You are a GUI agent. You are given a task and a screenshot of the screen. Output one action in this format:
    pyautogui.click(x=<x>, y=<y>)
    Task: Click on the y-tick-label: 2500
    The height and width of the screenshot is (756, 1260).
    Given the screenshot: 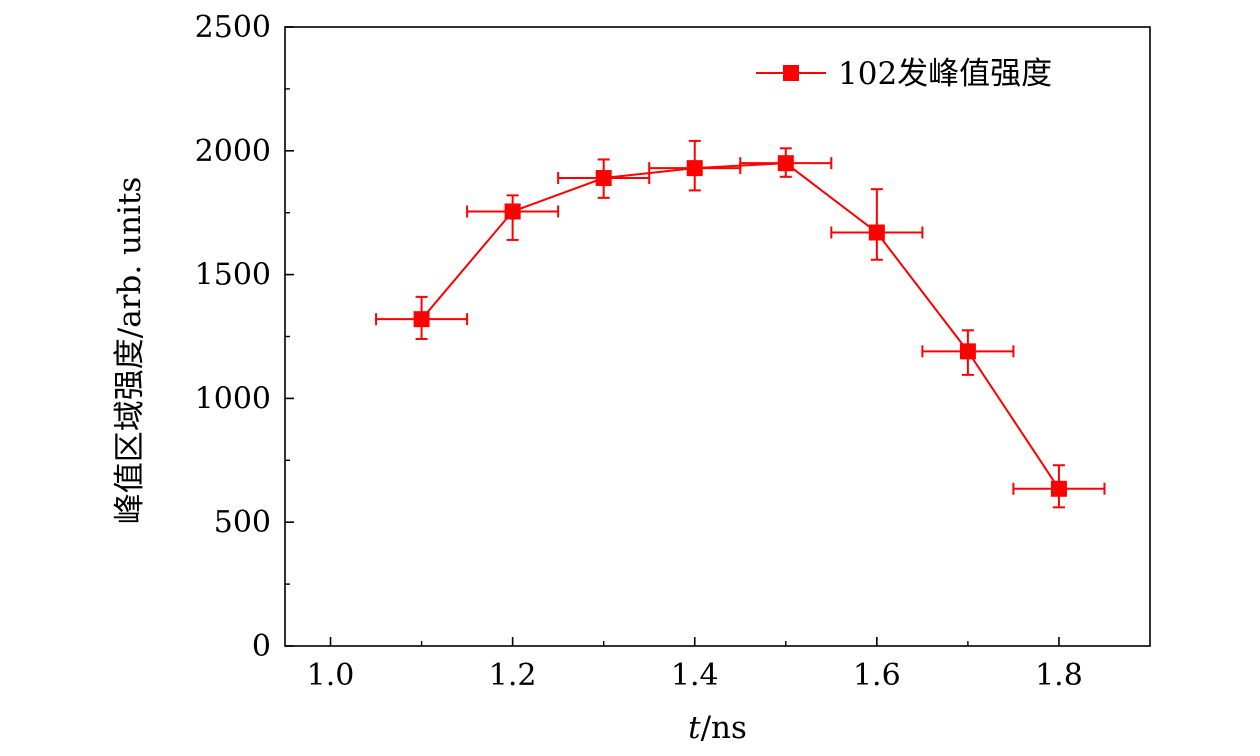 What is the action you would take?
    pyautogui.click(x=233, y=27)
    